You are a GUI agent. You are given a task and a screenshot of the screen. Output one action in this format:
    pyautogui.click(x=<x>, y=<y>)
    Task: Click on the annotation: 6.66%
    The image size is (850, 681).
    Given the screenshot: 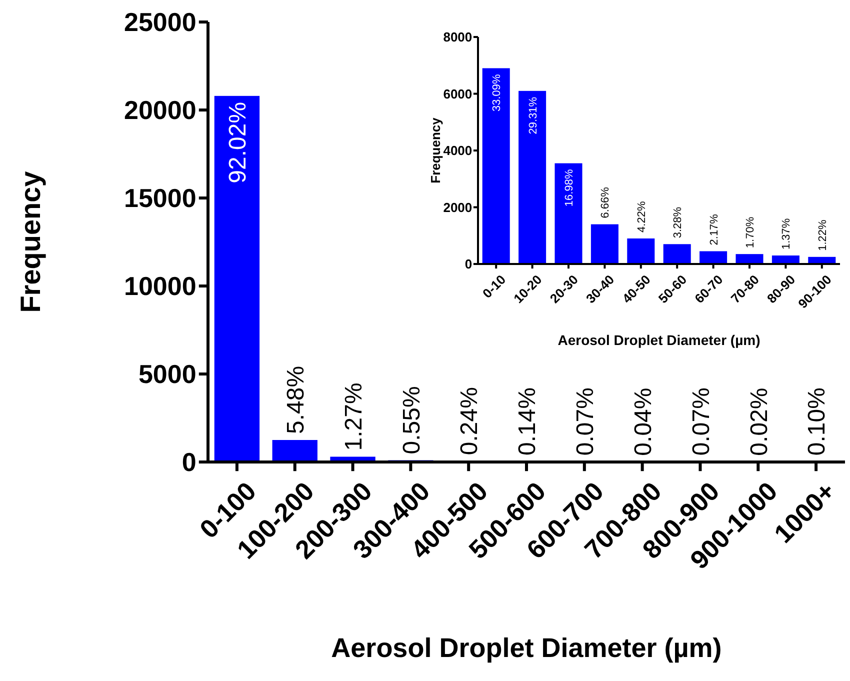 What is the action you would take?
    pyautogui.click(x=606, y=202)
    